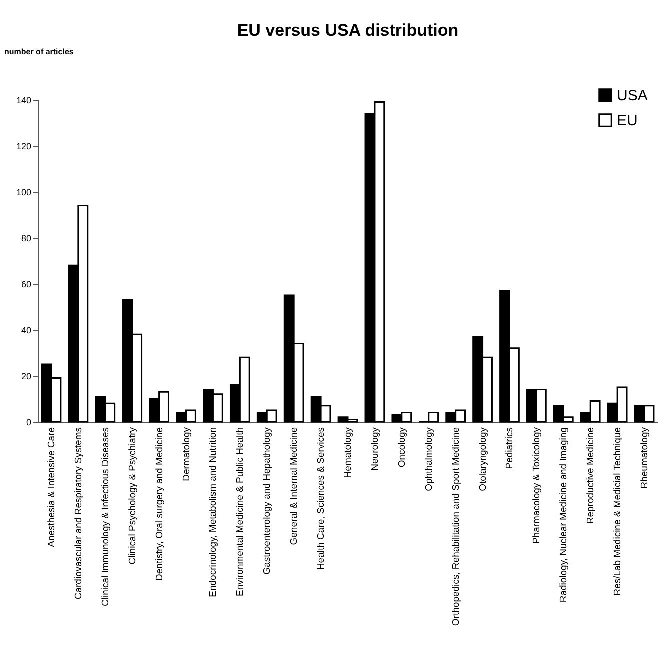  What do you see at coordinates (240, 512) in the screenshot?
I see `x-tick-label: Environmental Medicine & Public Health` at bounding box center [240, 512].